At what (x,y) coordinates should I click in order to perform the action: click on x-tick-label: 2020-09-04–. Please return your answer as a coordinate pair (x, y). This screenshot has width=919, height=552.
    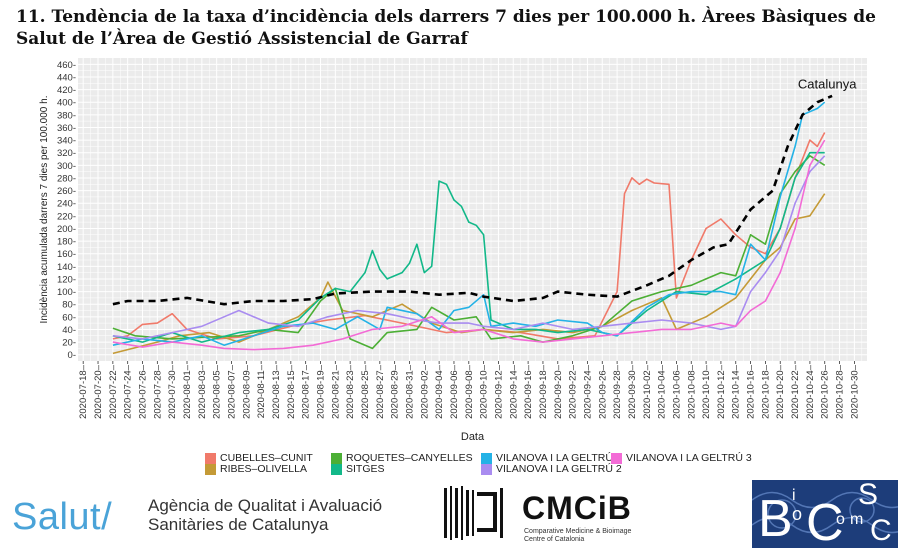
    Looking at the image, I should click on (439, 391).